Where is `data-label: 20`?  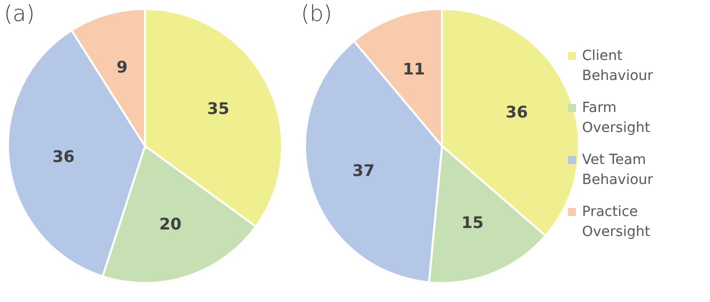
data-label: 20 is located at coordinates (170, 224).